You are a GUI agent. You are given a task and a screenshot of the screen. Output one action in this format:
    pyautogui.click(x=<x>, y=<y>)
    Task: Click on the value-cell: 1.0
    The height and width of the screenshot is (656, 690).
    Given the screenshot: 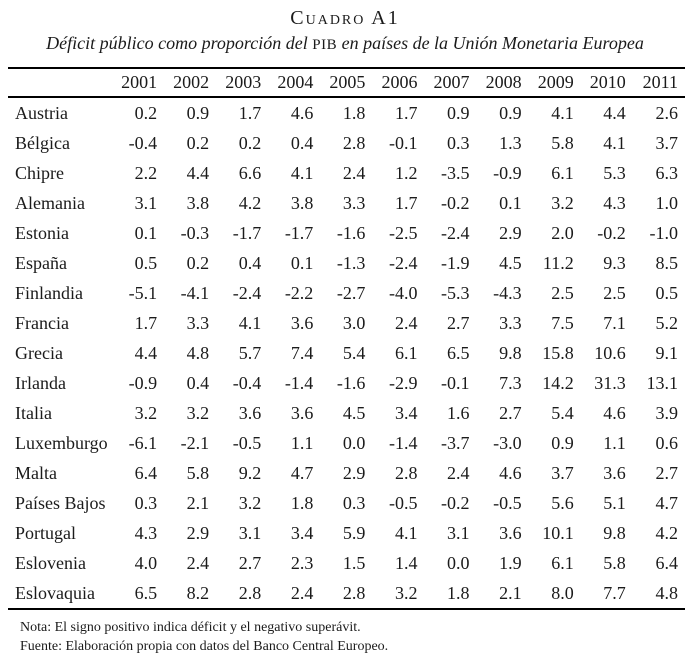 What is the action you would take?
    pyautogui.click(x=659, y=203)
    